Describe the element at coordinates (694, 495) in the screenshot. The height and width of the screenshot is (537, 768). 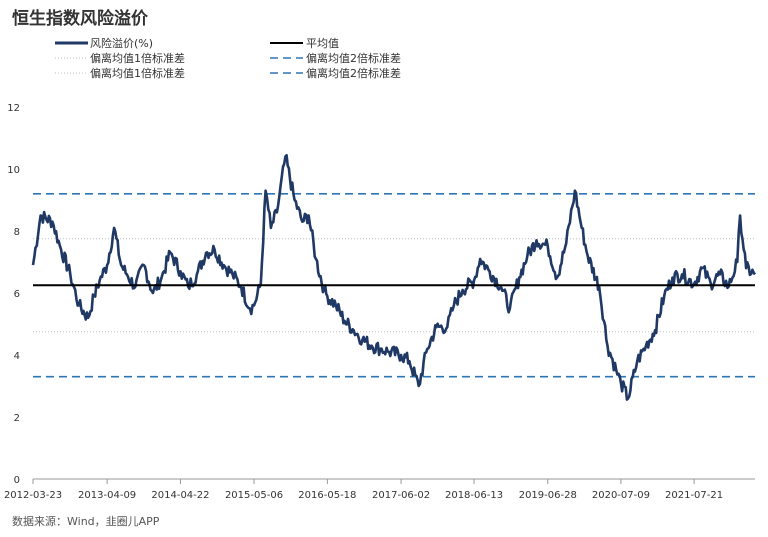
I see `x-tick-label: 2021-07-21` at that location.